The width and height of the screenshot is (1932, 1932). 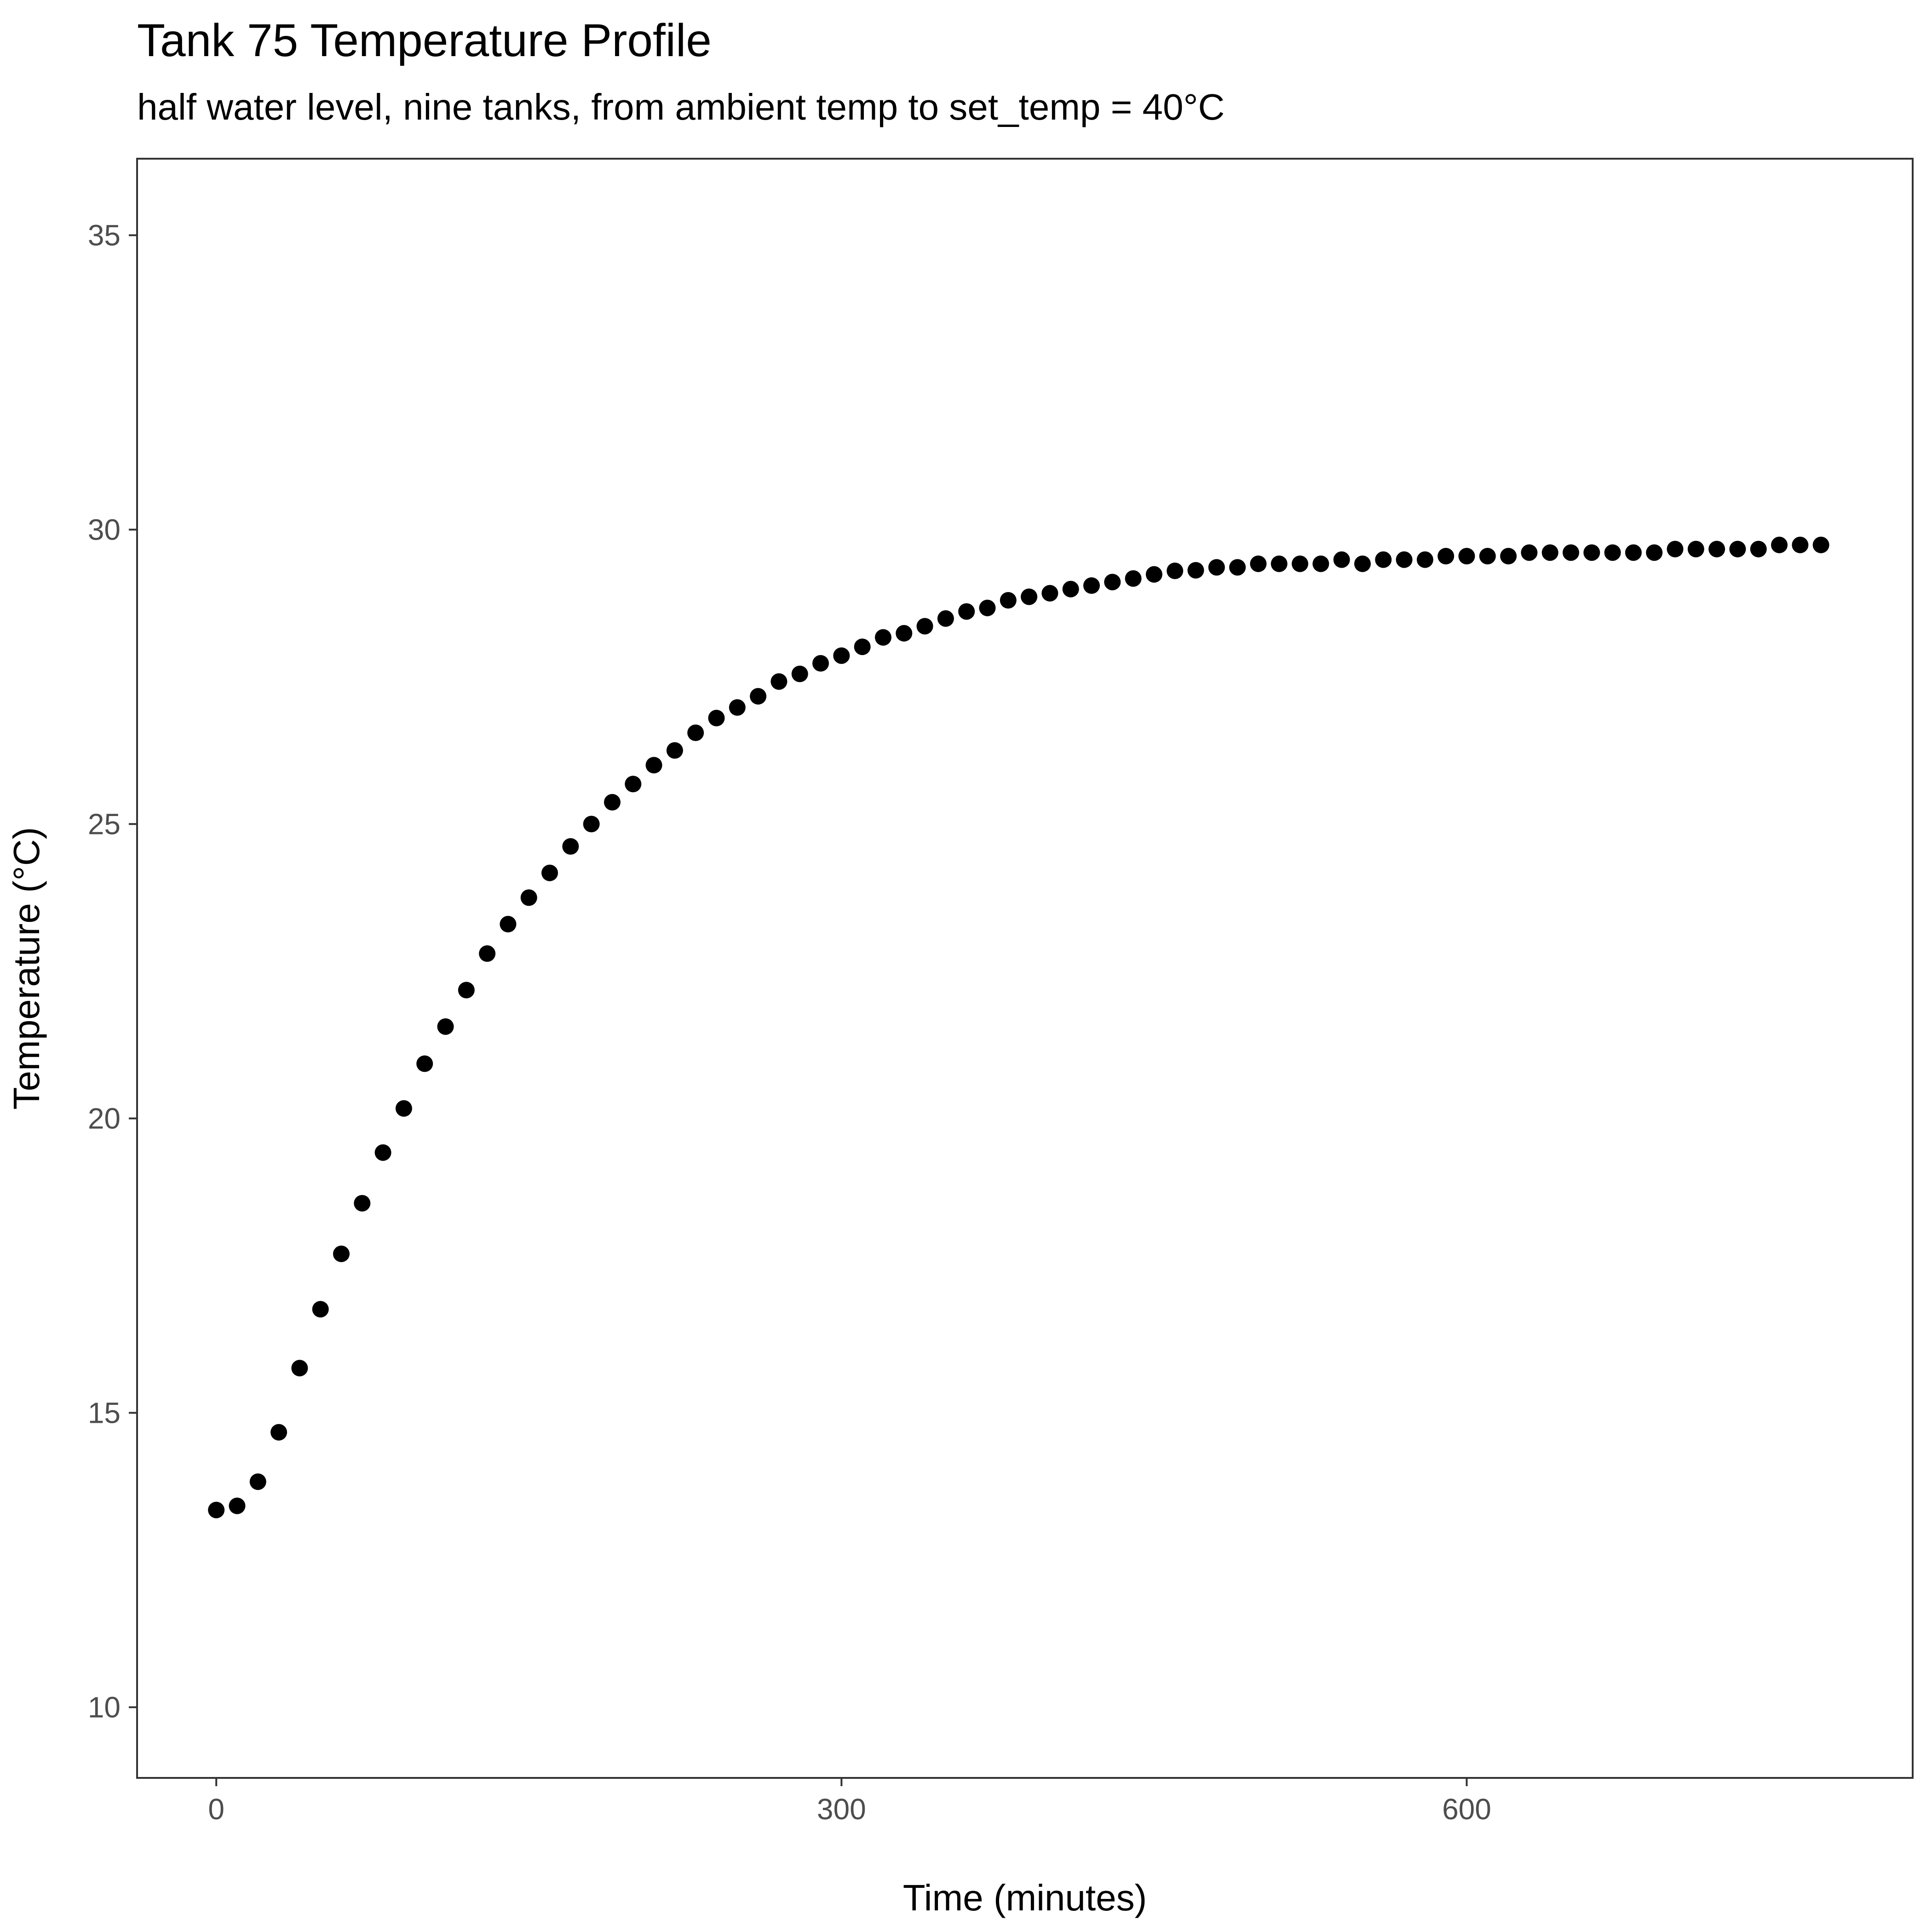 I want to click on y-tick-label: 35, so click(x=104, y=235).